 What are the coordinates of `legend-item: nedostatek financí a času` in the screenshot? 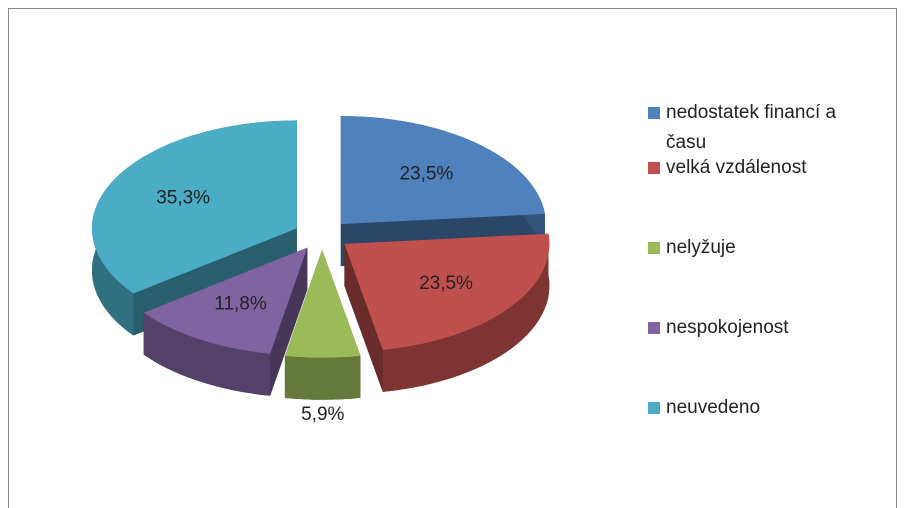 It's located at (758, 128).